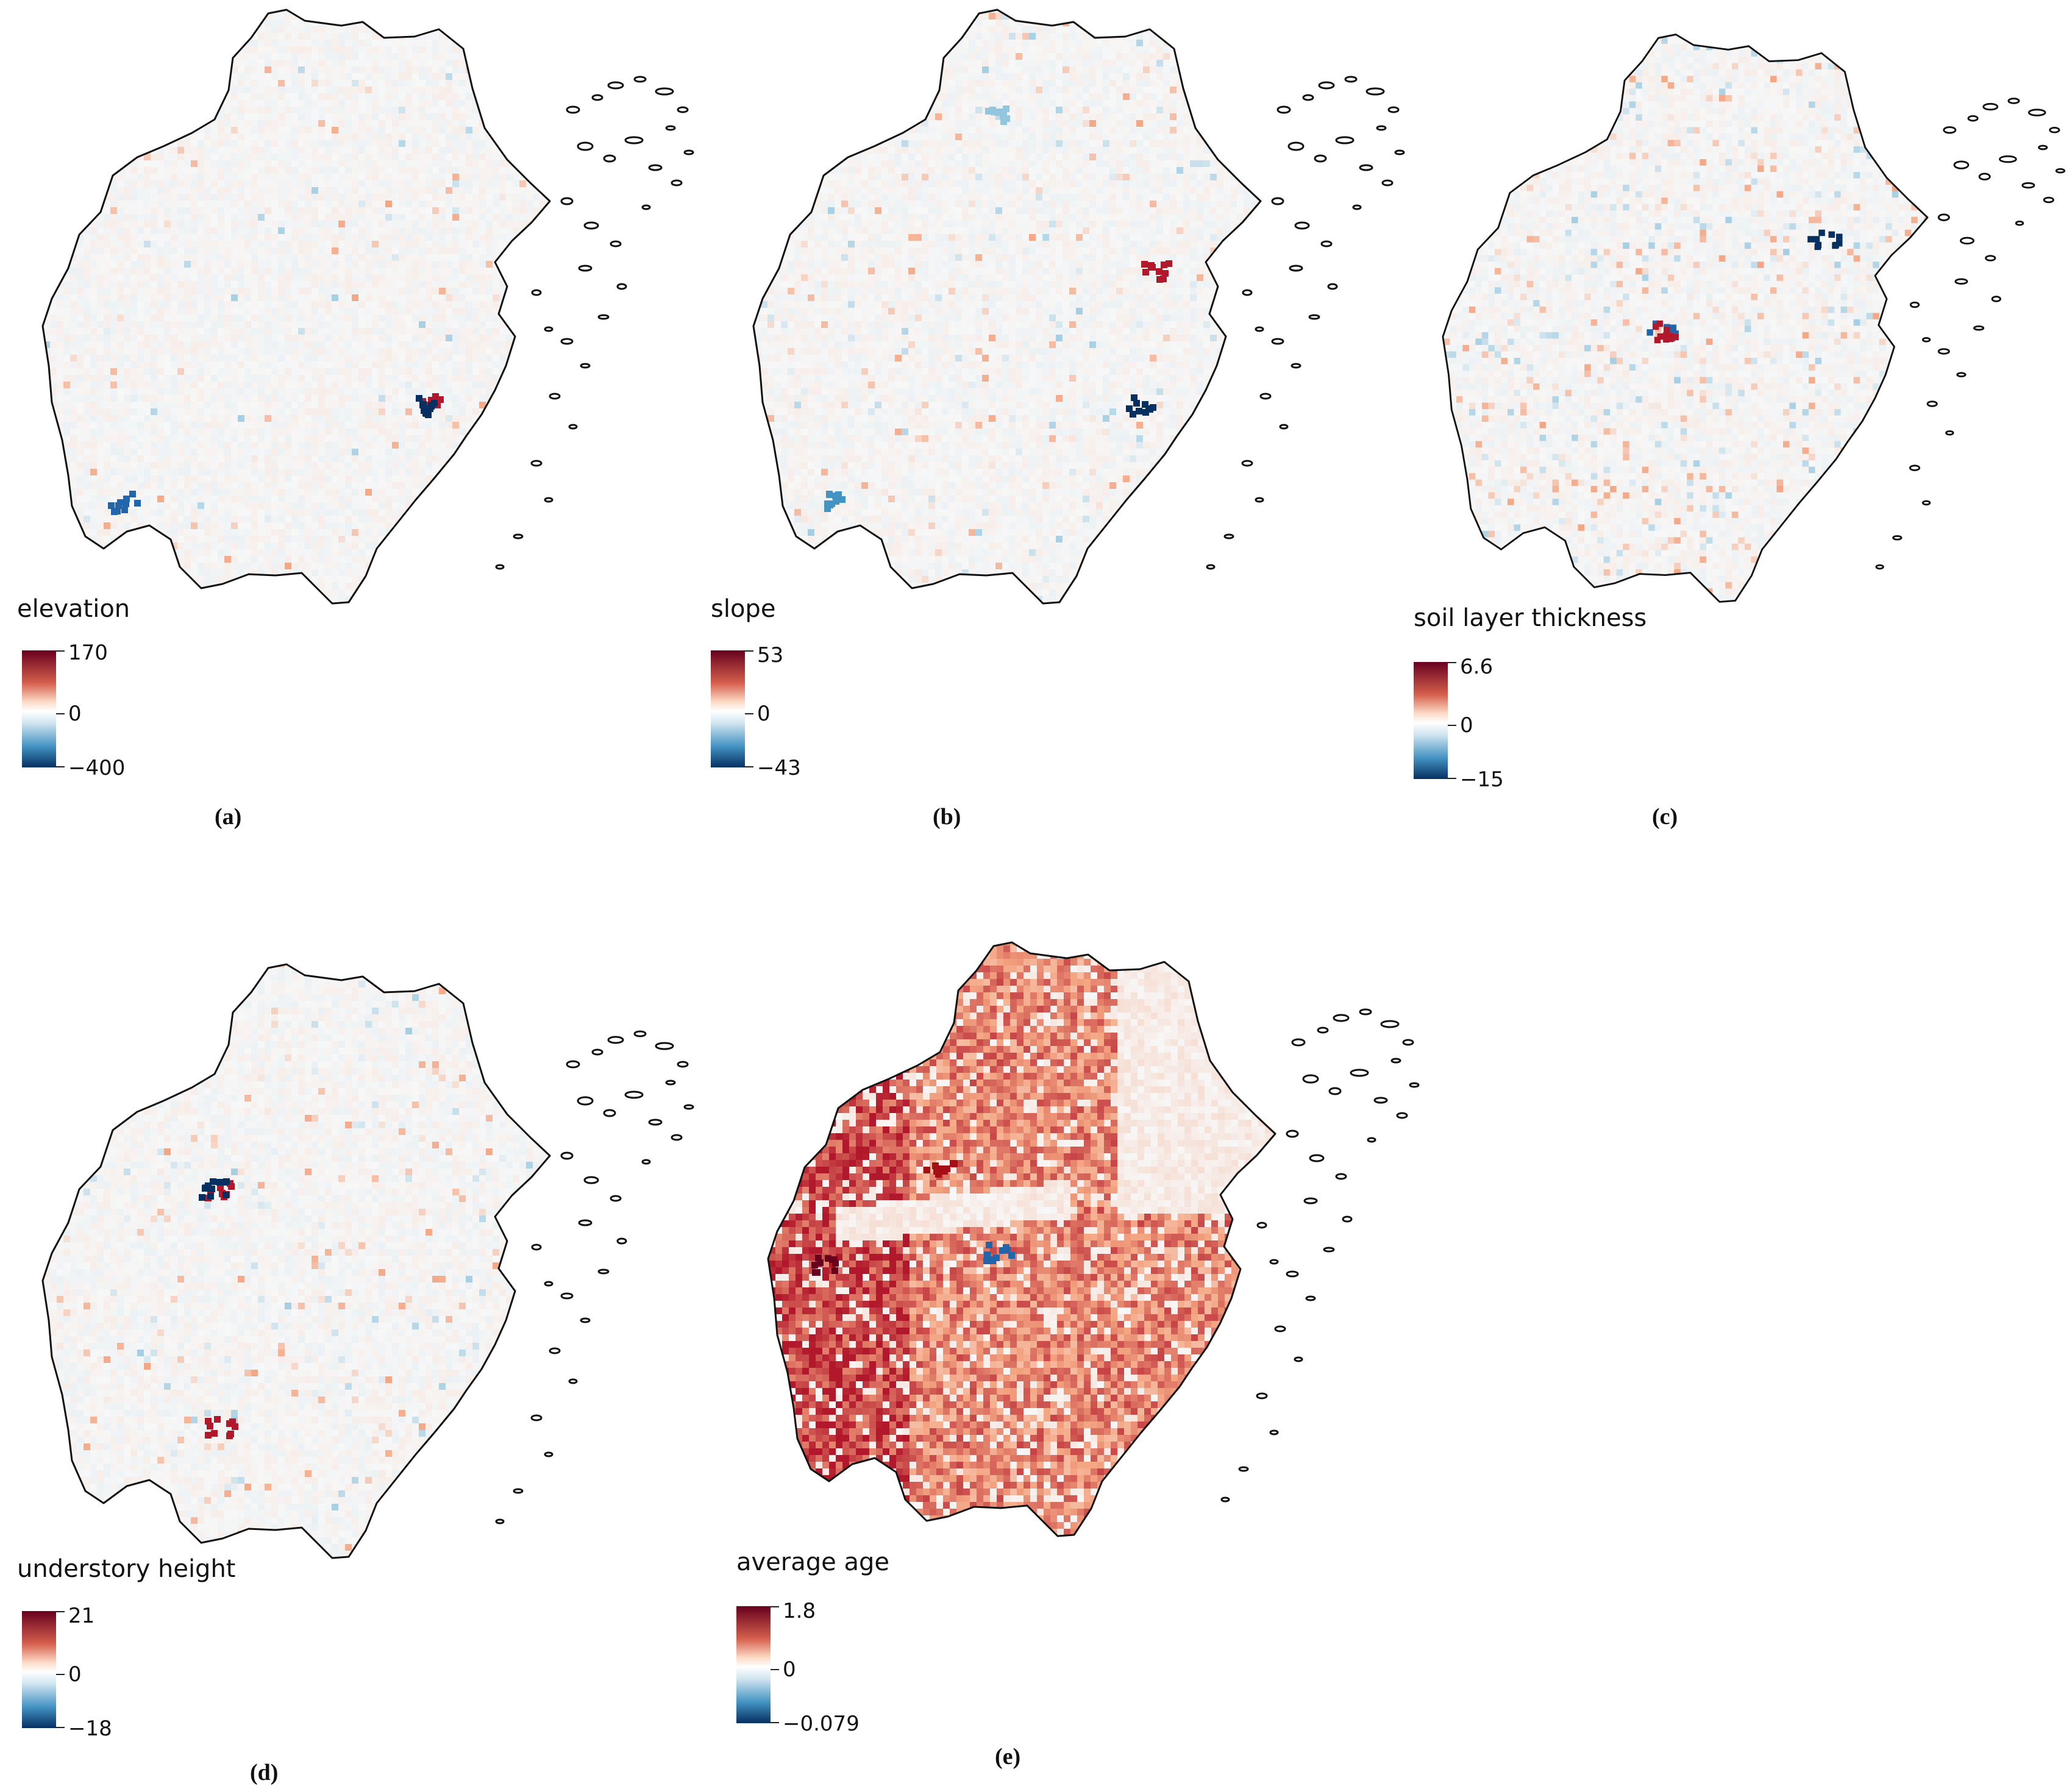 Image resolution: width=2072 pixels, height=1786 pixels. What do you see at coordinates (812, 1562) in the screenshot?
I see `variable-title-average-age: average age` at bounding box center [812, 1562].